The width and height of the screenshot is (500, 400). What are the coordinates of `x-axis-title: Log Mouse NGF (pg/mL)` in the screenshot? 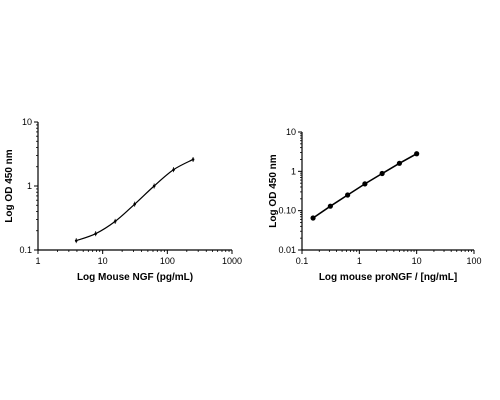 It's located at (135, 277).